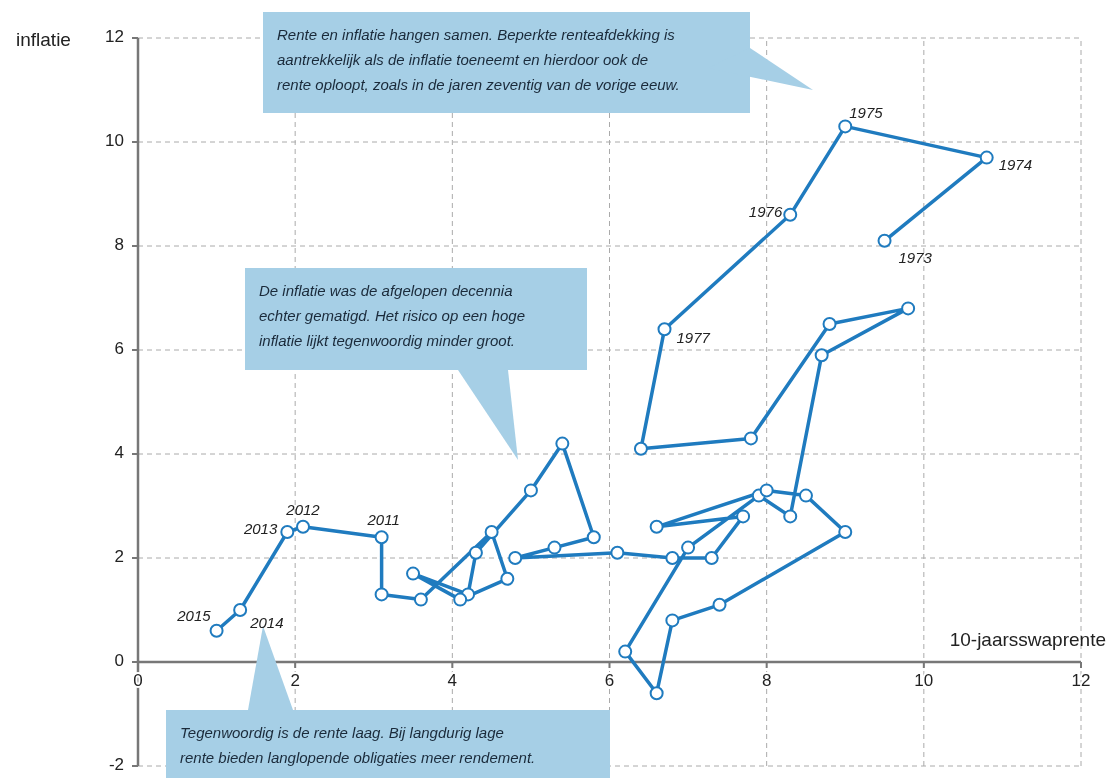 This screenshot has height=780, width=1108. What do you see at coordinates (114, 141) in the screenshot?
I see `y-tick-label: 10` at bounding box center [114, 141].